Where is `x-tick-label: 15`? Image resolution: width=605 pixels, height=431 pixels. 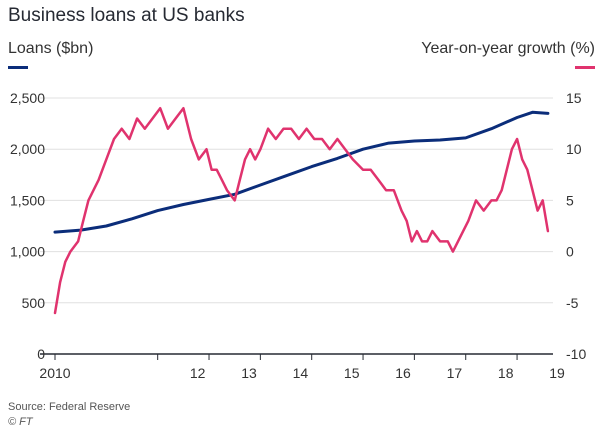 x-tick-label: 15 is located at coordinates (352, 373).